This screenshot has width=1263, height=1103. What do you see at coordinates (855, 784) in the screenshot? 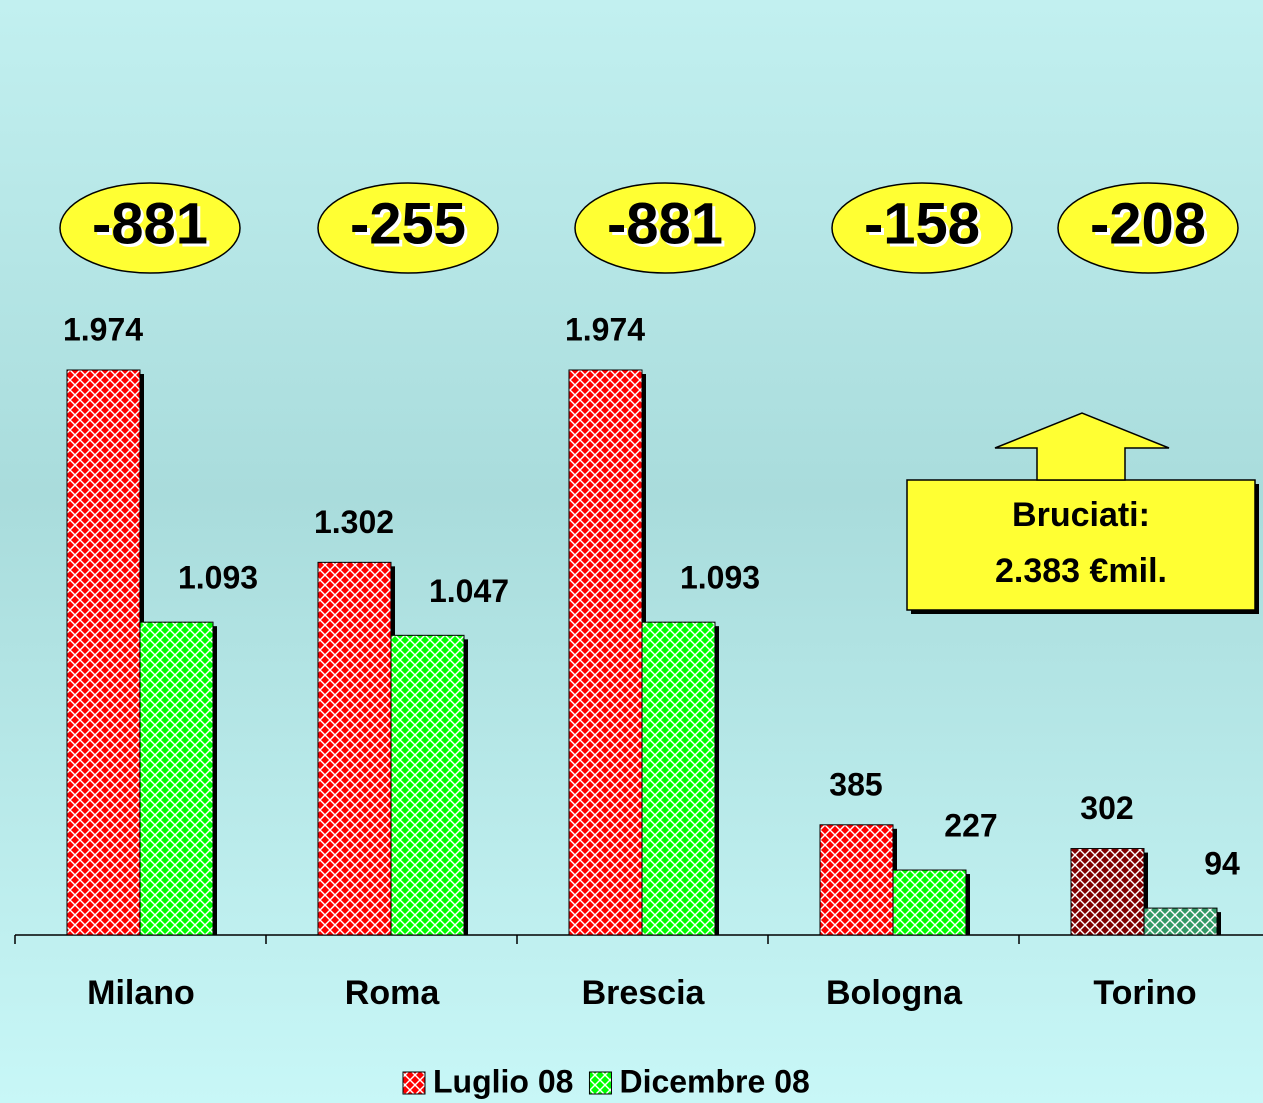
I see `data-label: 385` at bounding box center [855, 784].